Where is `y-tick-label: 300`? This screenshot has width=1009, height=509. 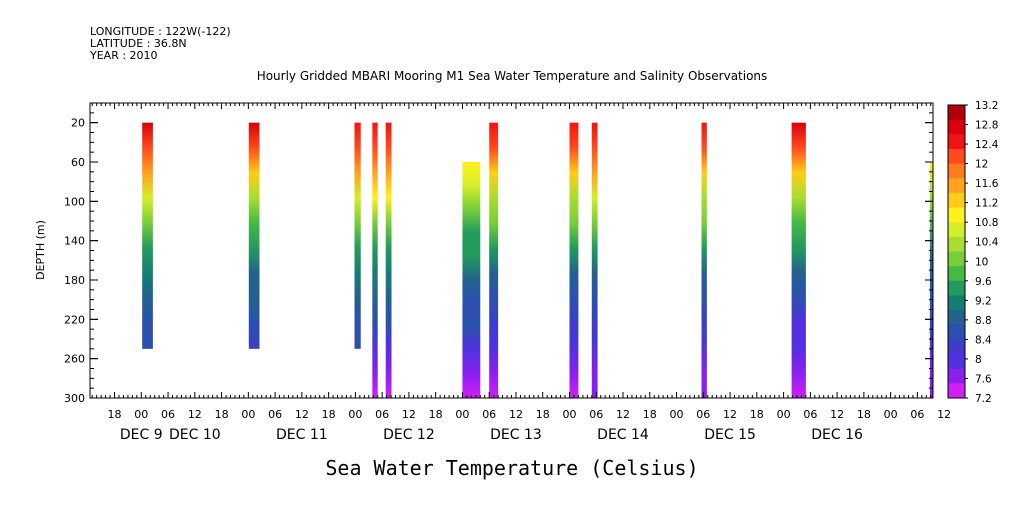
y-tick-label: 300 is located at coordinates (74, 398).